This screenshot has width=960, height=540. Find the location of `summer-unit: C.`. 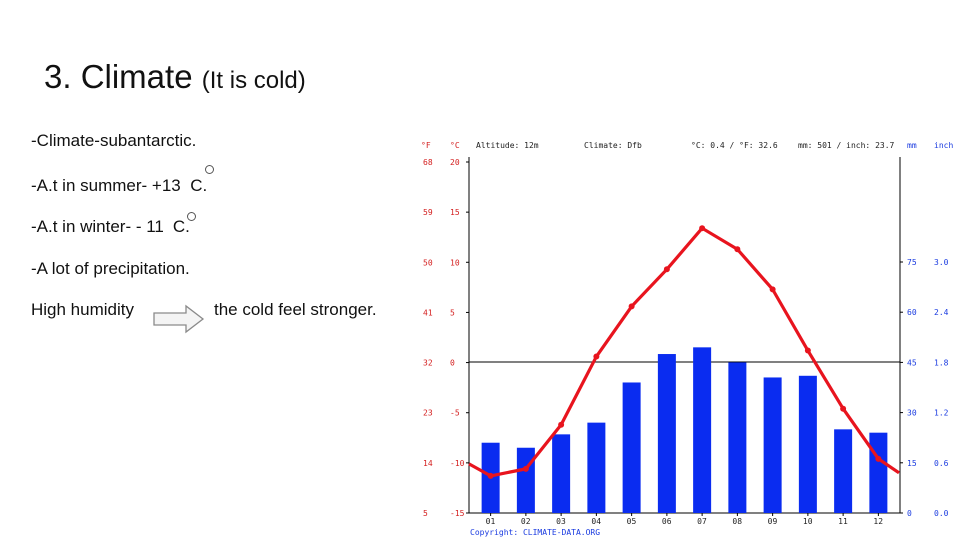

summer-unit: C. is located at coordinates (199, 185).